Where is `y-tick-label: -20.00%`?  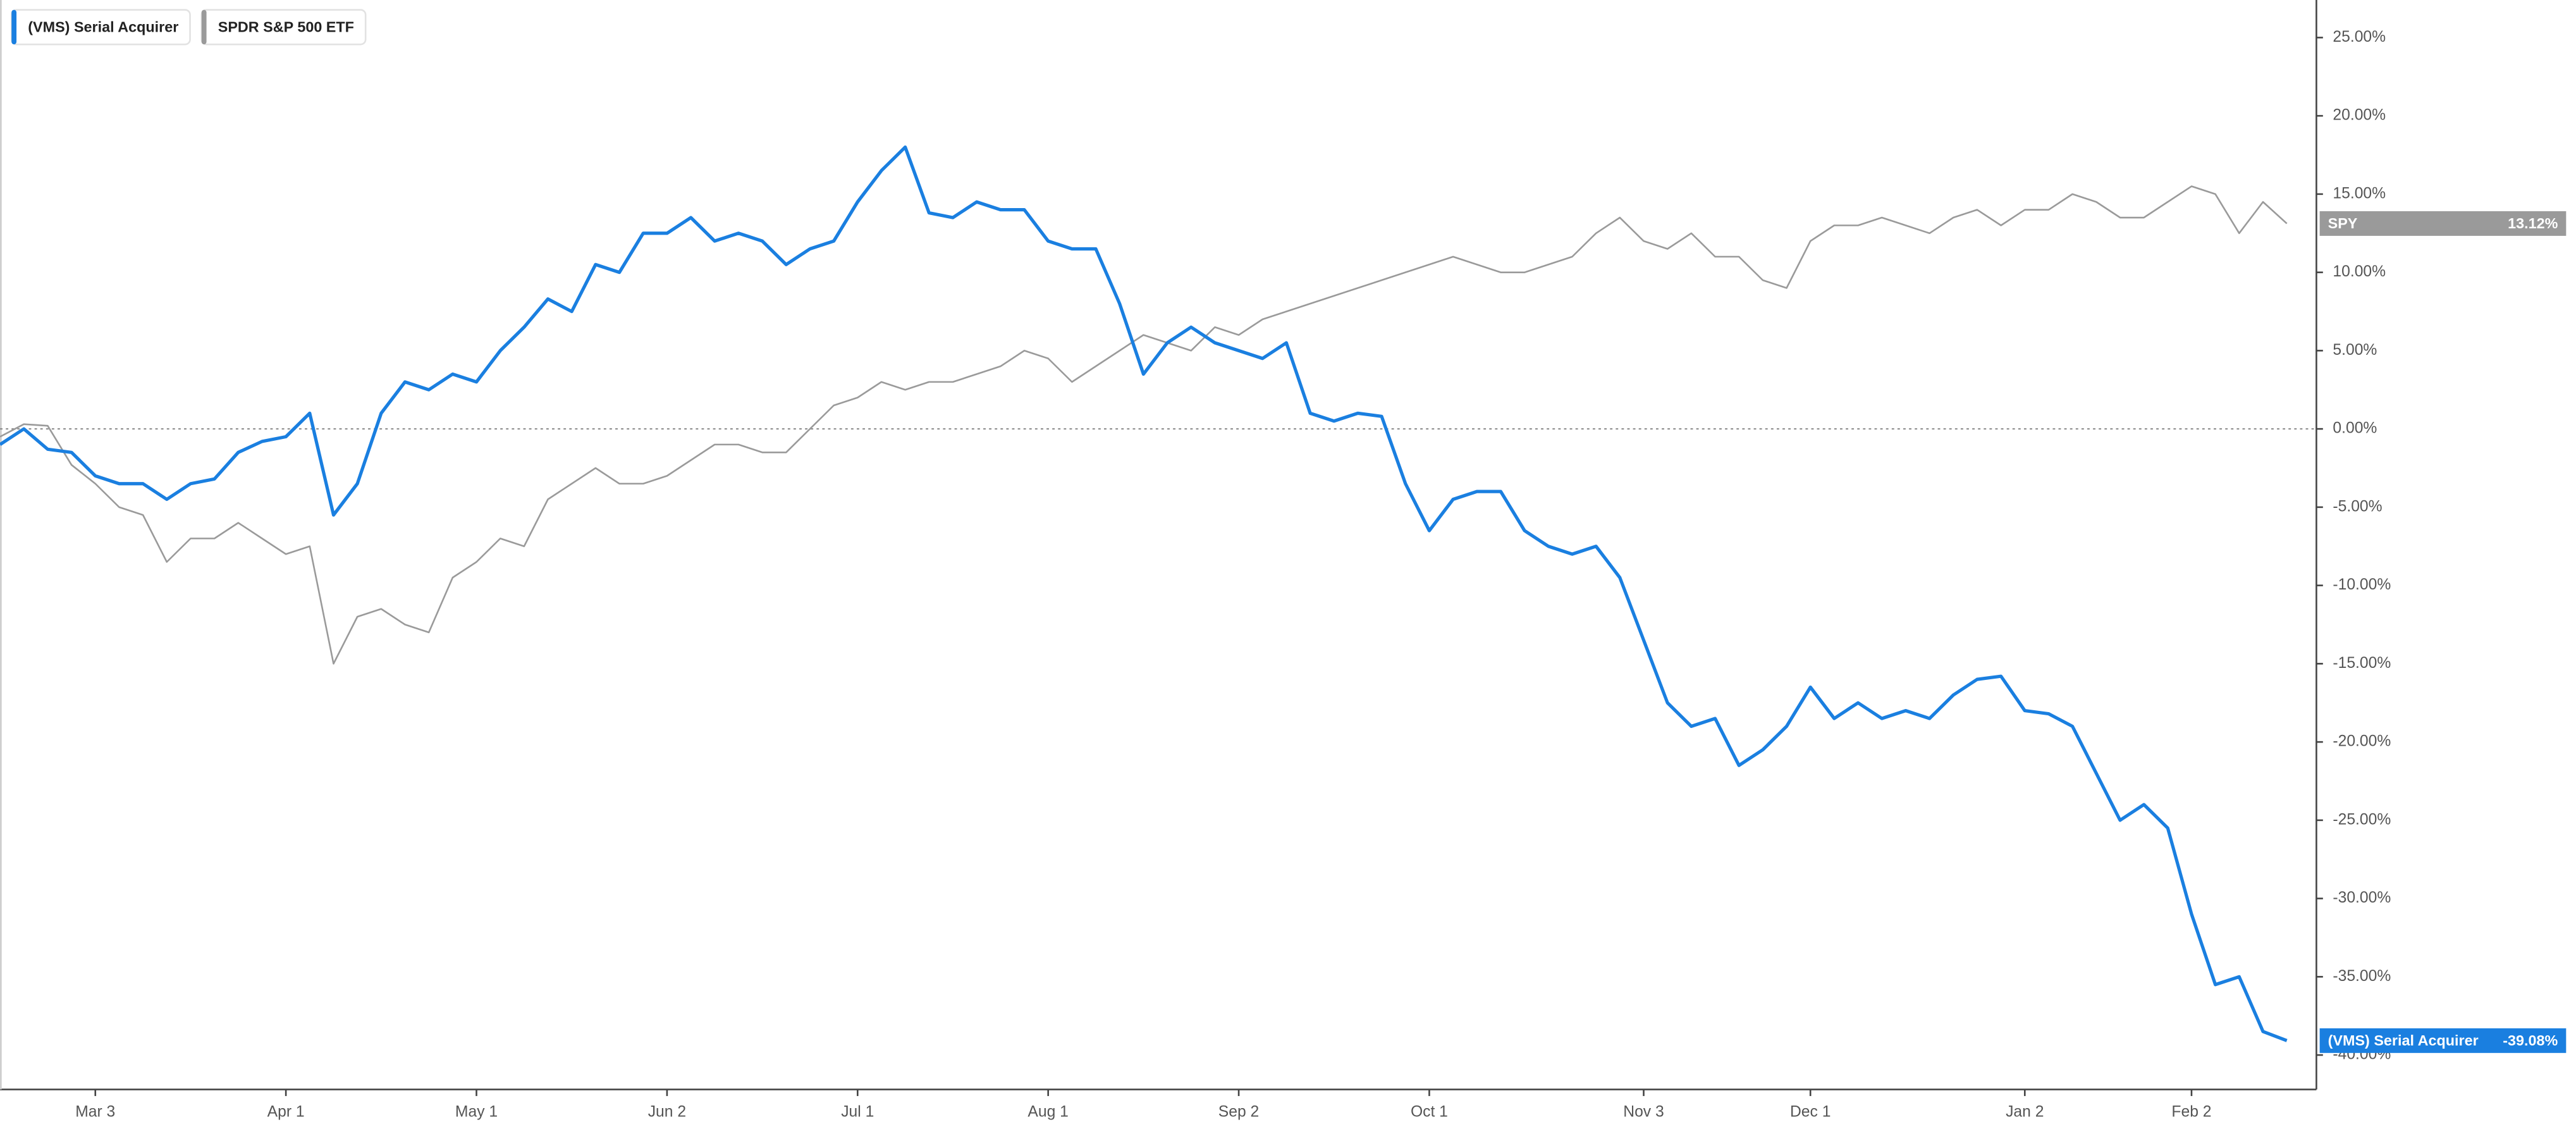
y-tick-label: -20.00% is located at coordinates (2362, 741).